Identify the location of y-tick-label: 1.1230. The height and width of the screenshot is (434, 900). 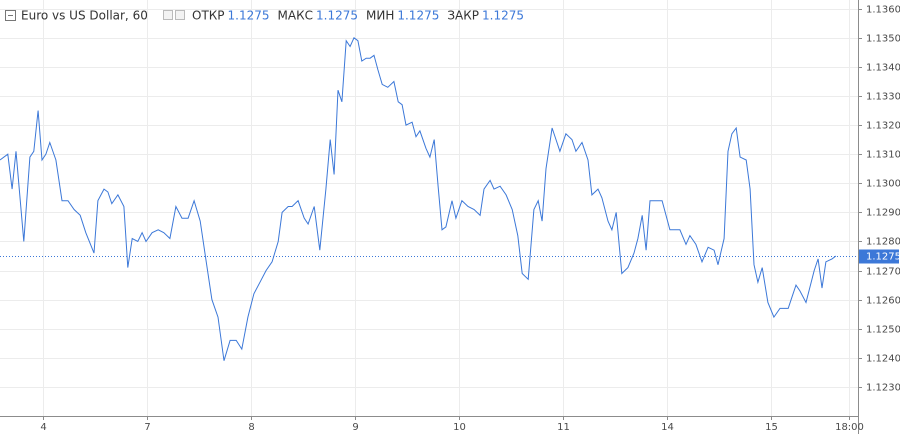
(883, 388).